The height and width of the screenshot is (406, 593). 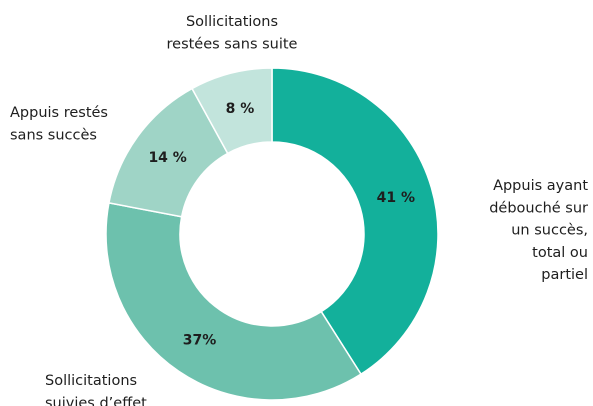 I want to click on value-label: 8 %, so click(x=240, y=109).